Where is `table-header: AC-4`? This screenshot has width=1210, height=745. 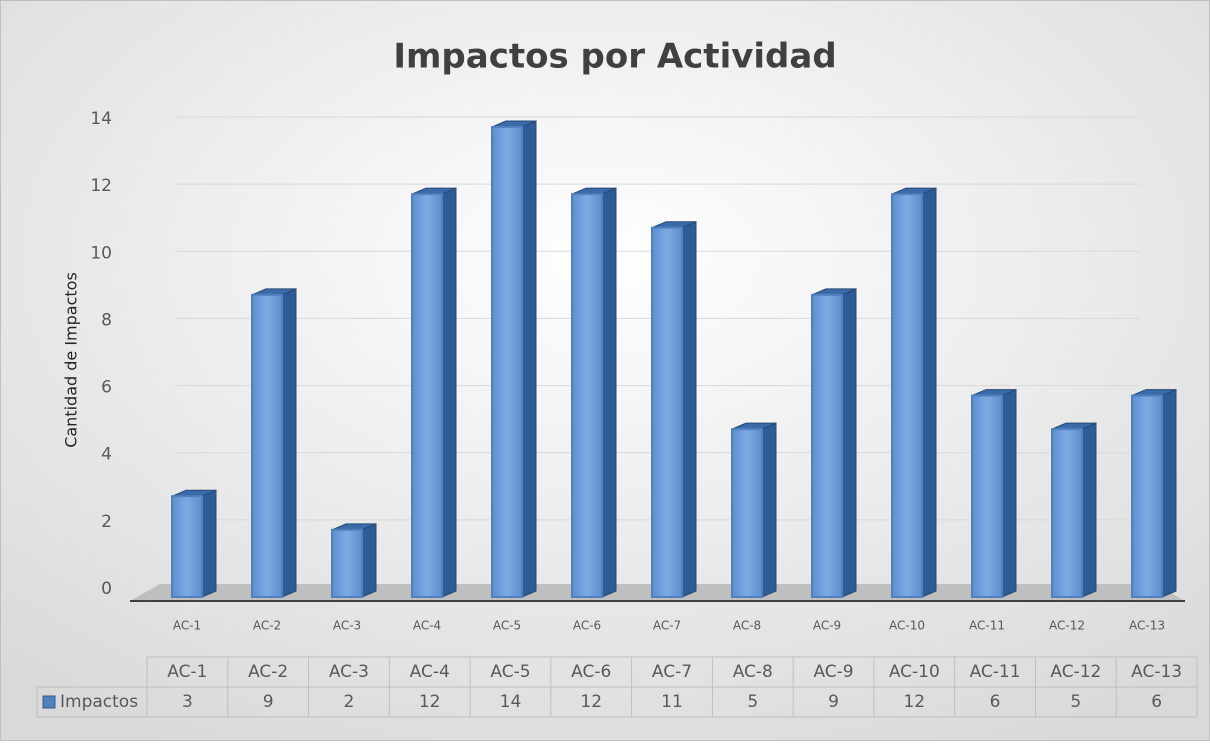 table-header: AC-4 is located at coordinates (430, 672).